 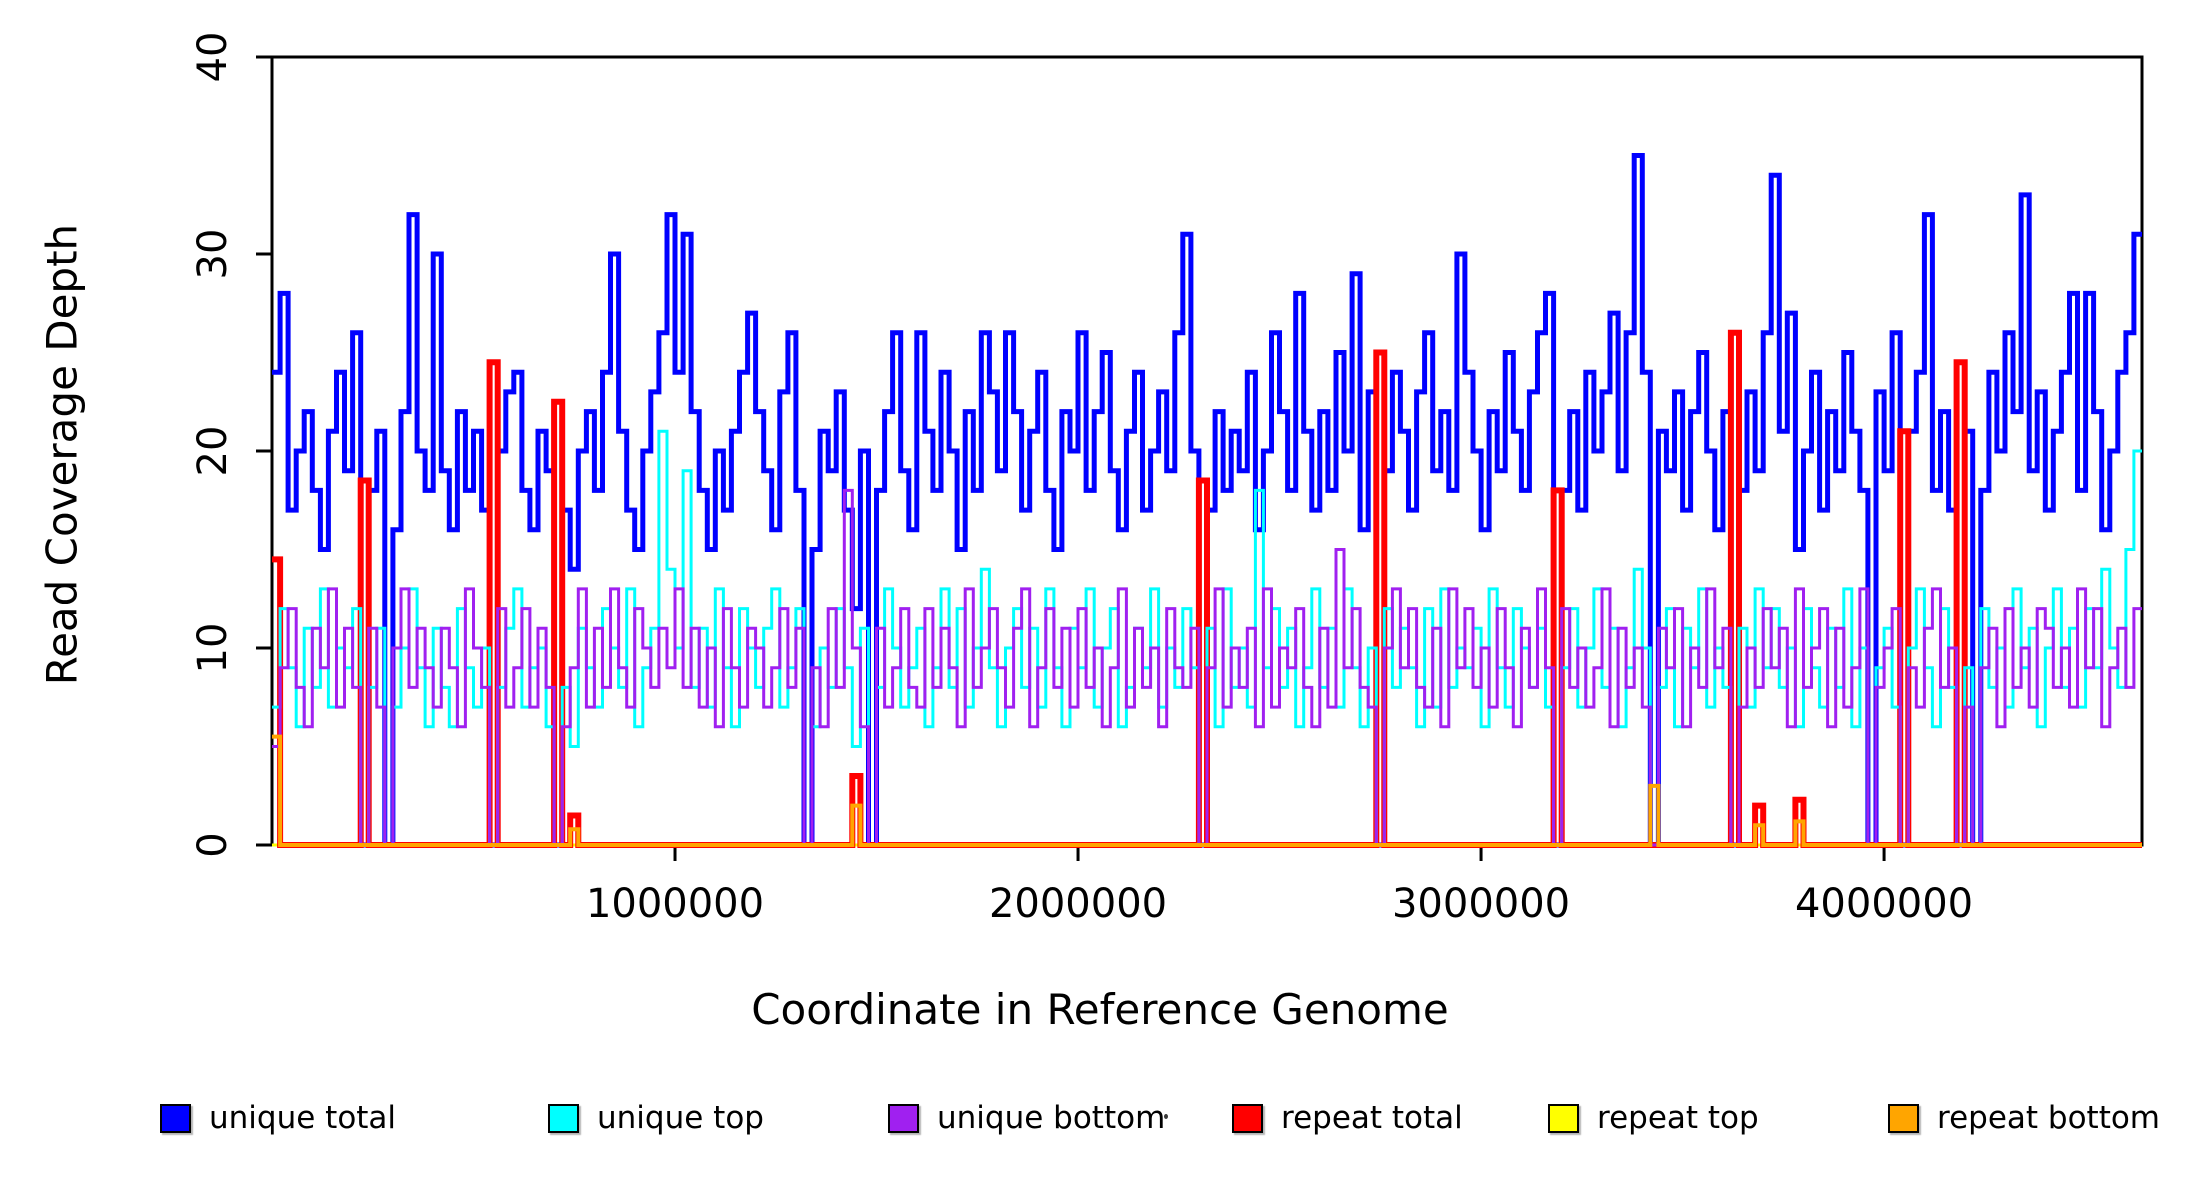 I want to click on unique-top-swatch-icon, so click(x=563, y=1118).